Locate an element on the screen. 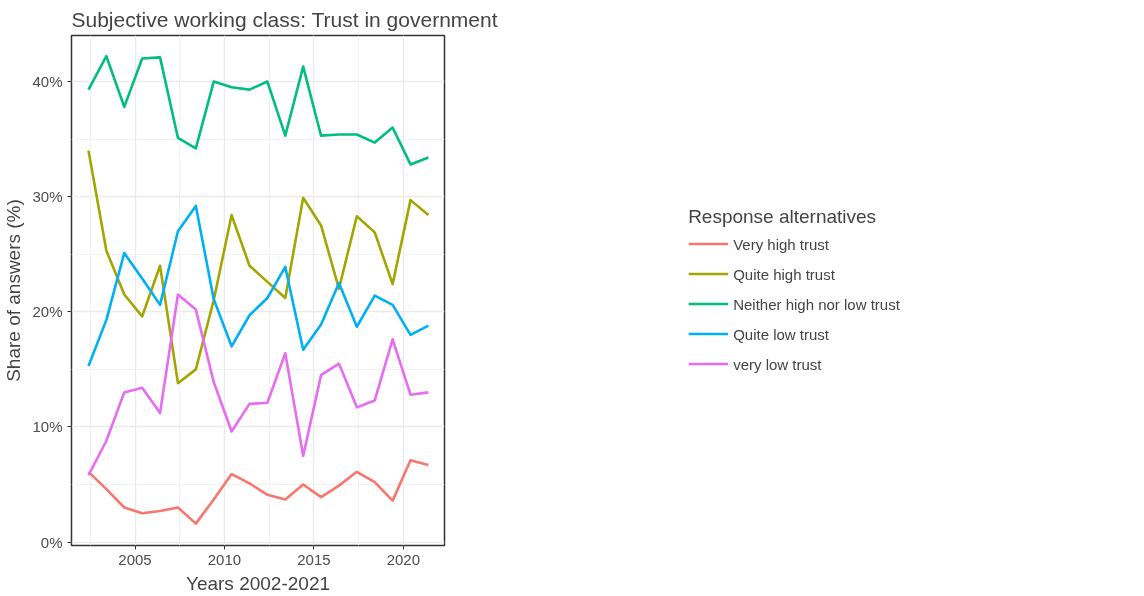 Image resolution: width=1144 pixels, height=596 pixels. legend-label: Quite low trust is located at coordinates (781, 334).